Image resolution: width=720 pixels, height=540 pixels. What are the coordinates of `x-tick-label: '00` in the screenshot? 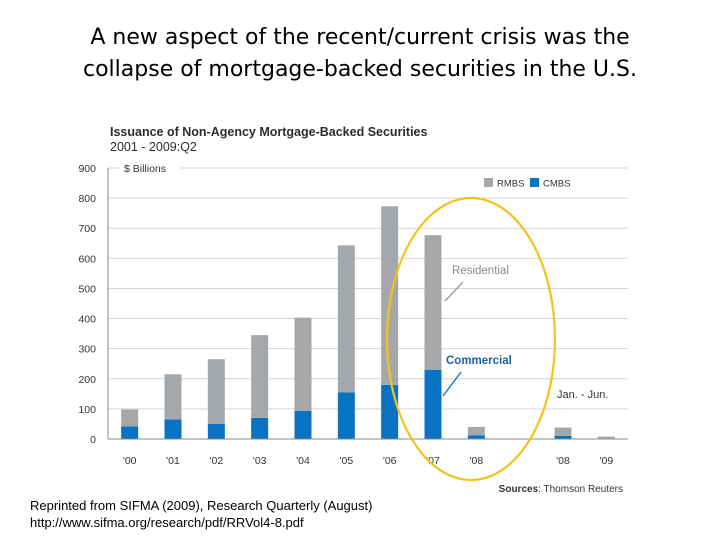 It's located at (130, 461).